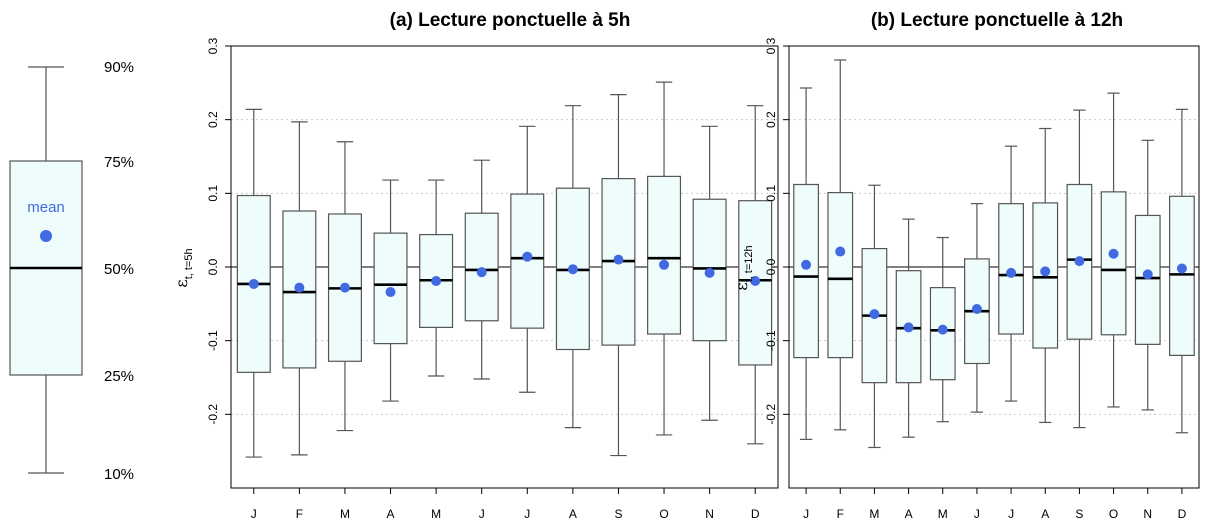  Describe the element at coordinates (749, 263) in the screenshot. I see `y-axis-label-subscript: t, t=12h` at that location.